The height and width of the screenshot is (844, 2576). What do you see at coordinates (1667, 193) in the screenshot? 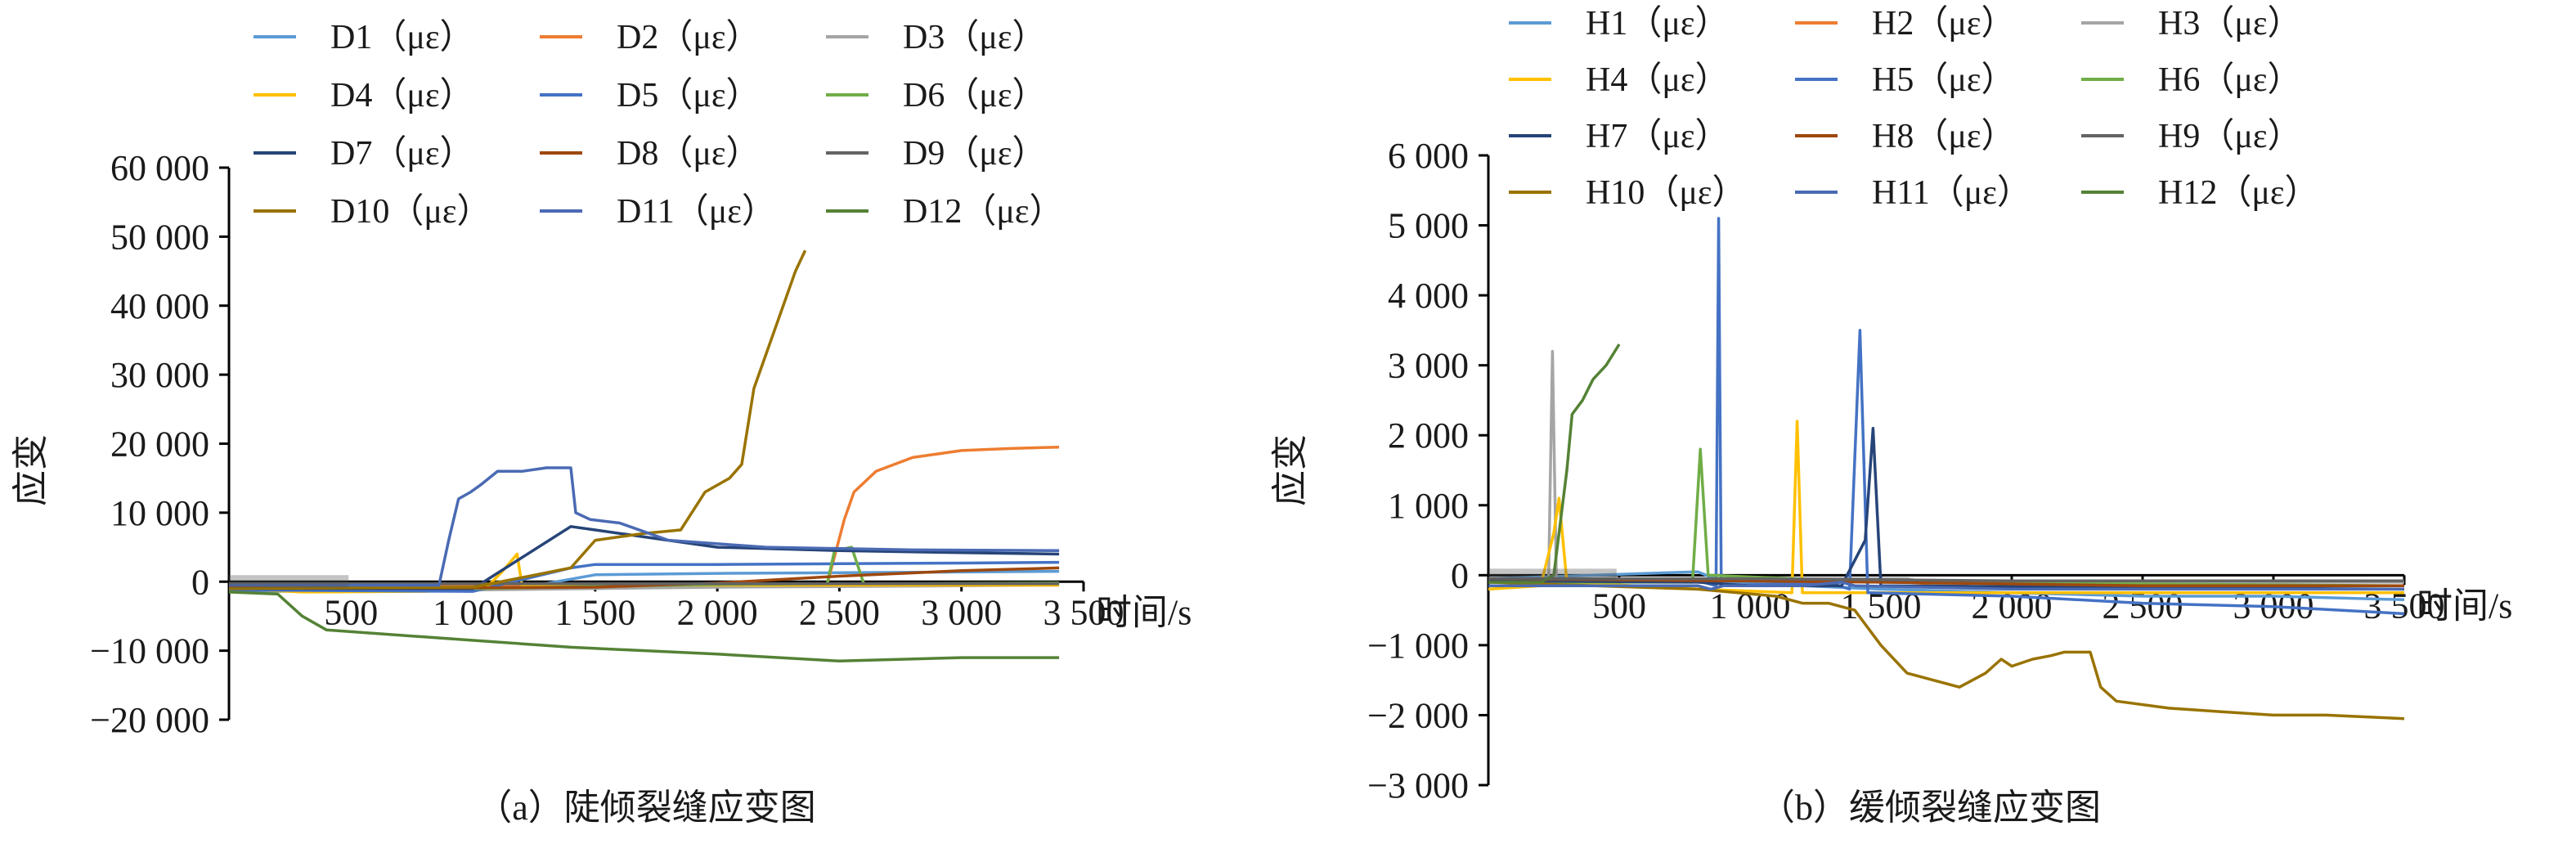
I see `legend-label: H10（με）` at bounding box center [1667, 193].